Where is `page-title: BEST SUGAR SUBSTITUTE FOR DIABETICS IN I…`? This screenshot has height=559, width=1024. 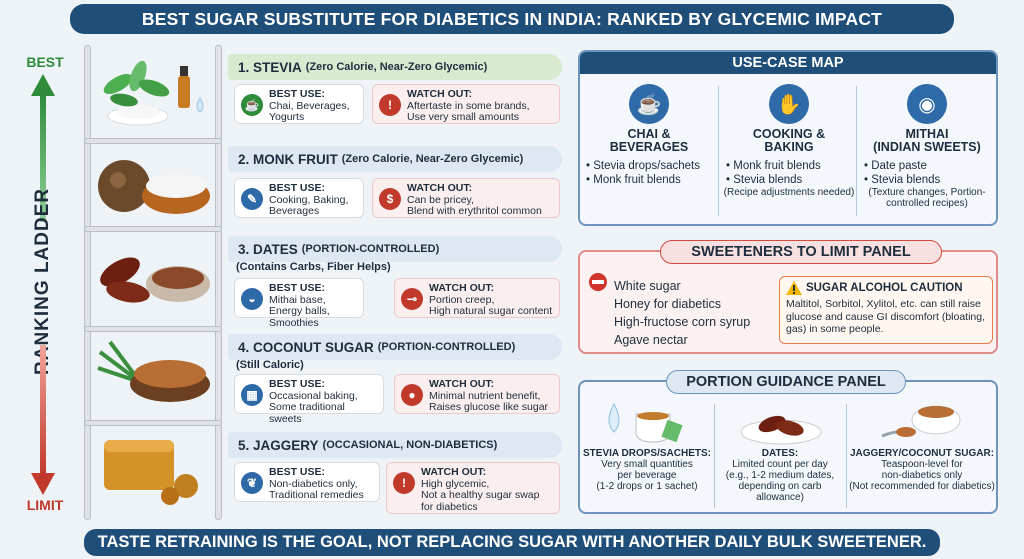
page-title: BEST SUGAR SUBSTITUTE FOR DIABETICS IN I… is located at coordinates (512, 19).